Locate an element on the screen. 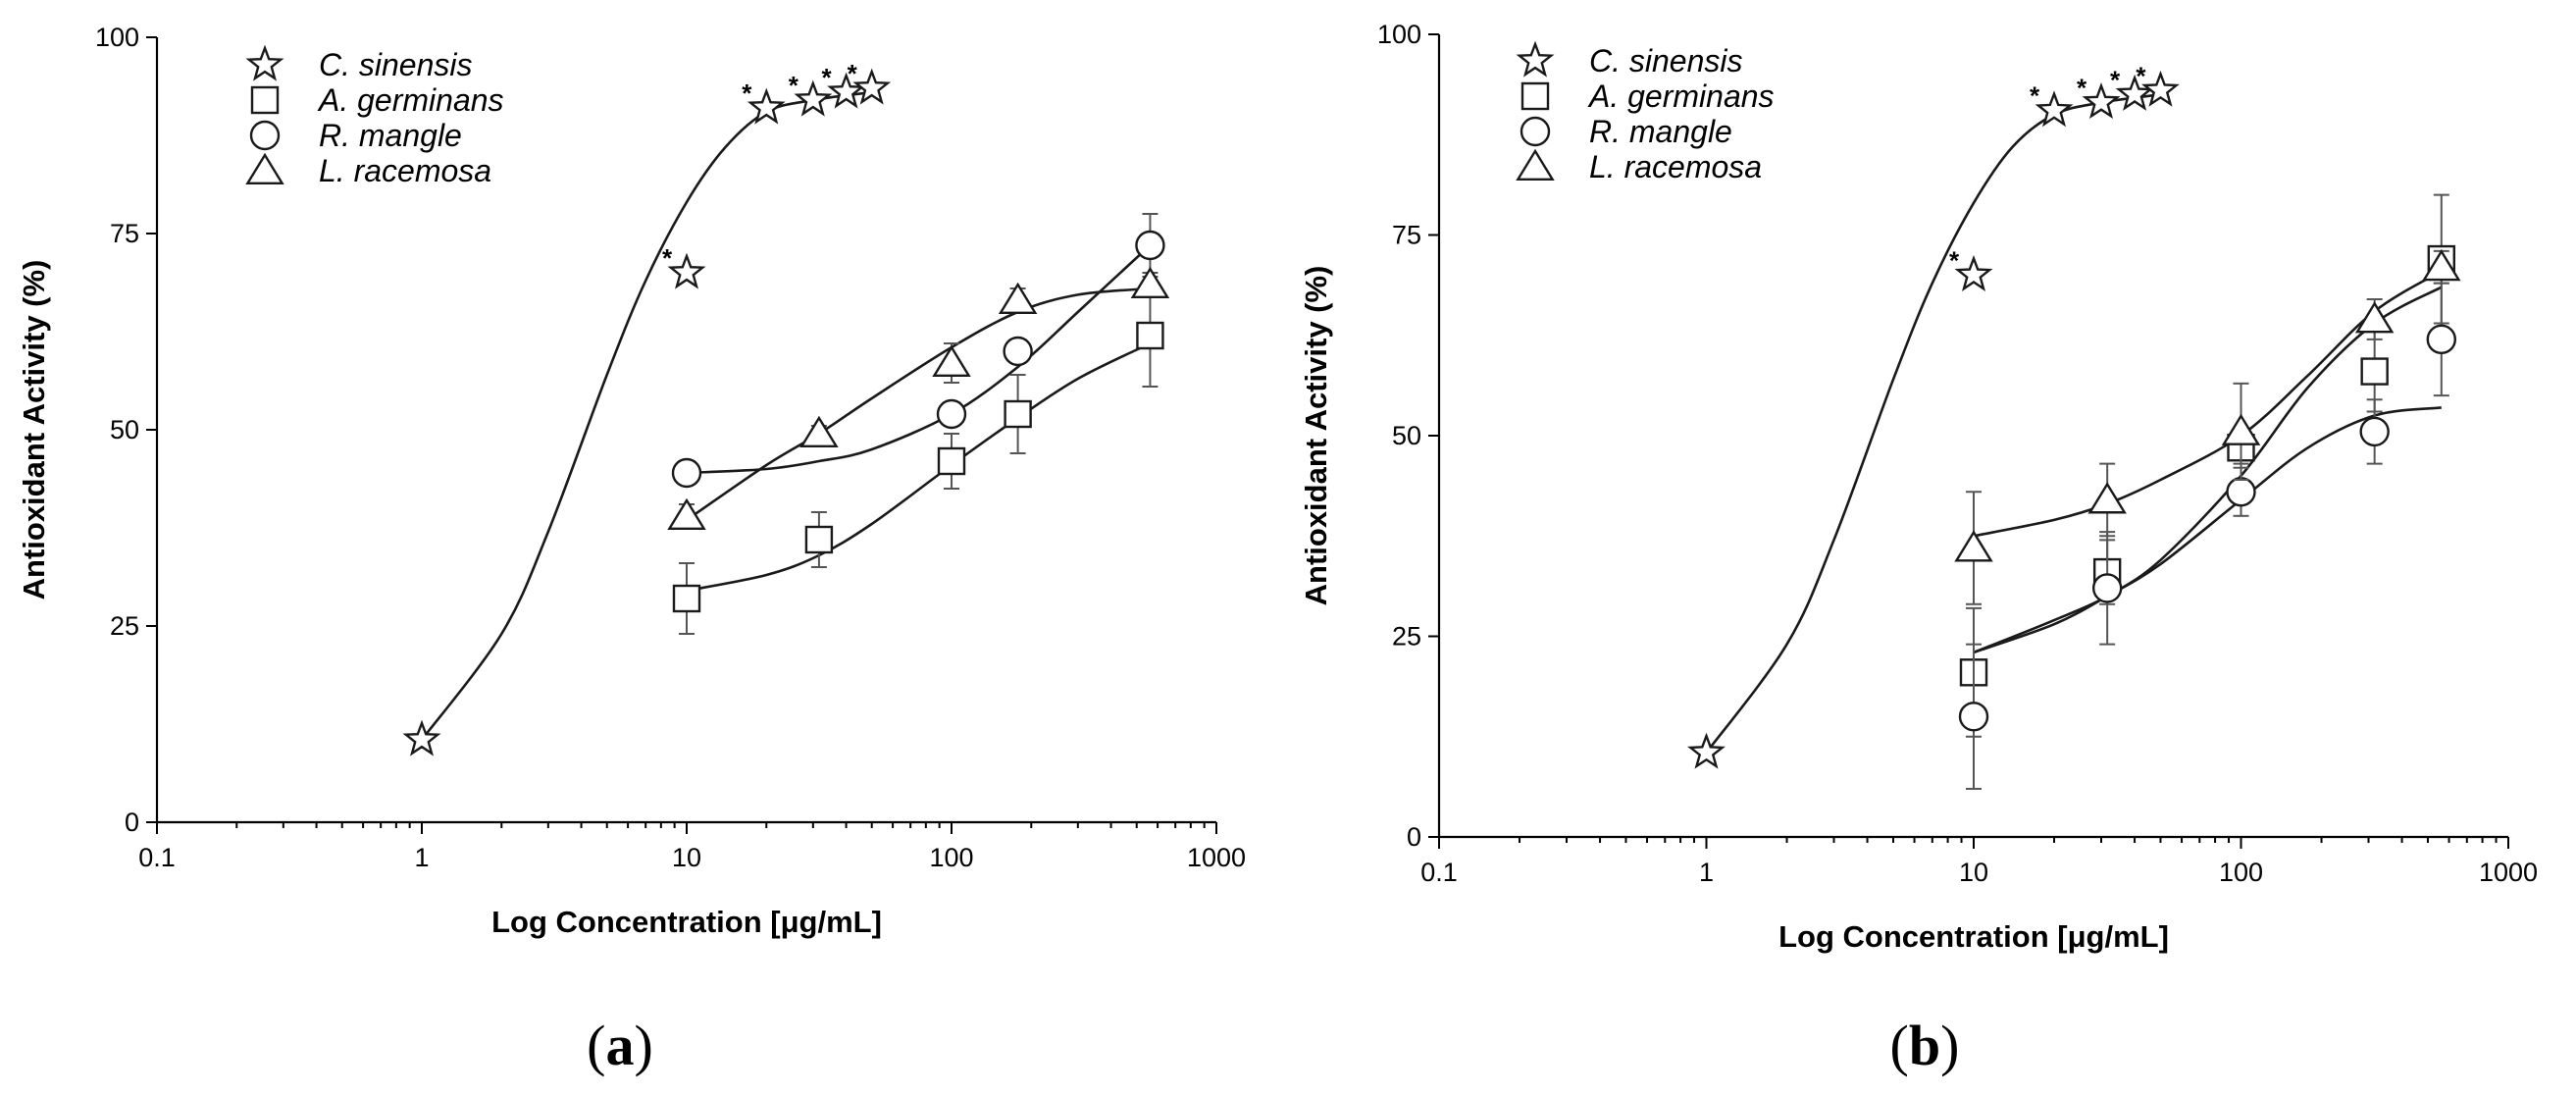 This screenshot has width=2576, height=1095. y-tick-label: 0 is located at coordinates (1414, 837).